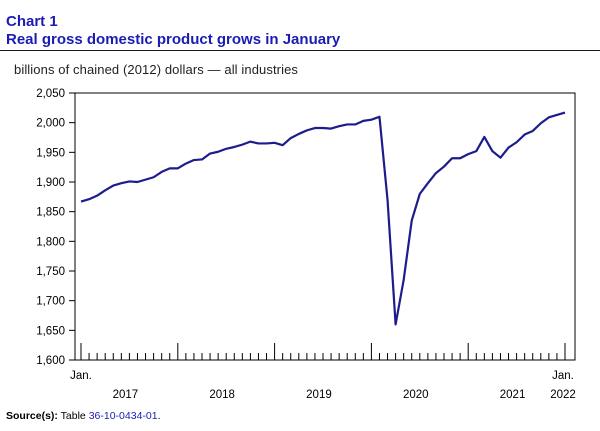 The width and height of the screenshot is (600, 431). I want to click on y-tick-label: 1,850, so click(50, 213).